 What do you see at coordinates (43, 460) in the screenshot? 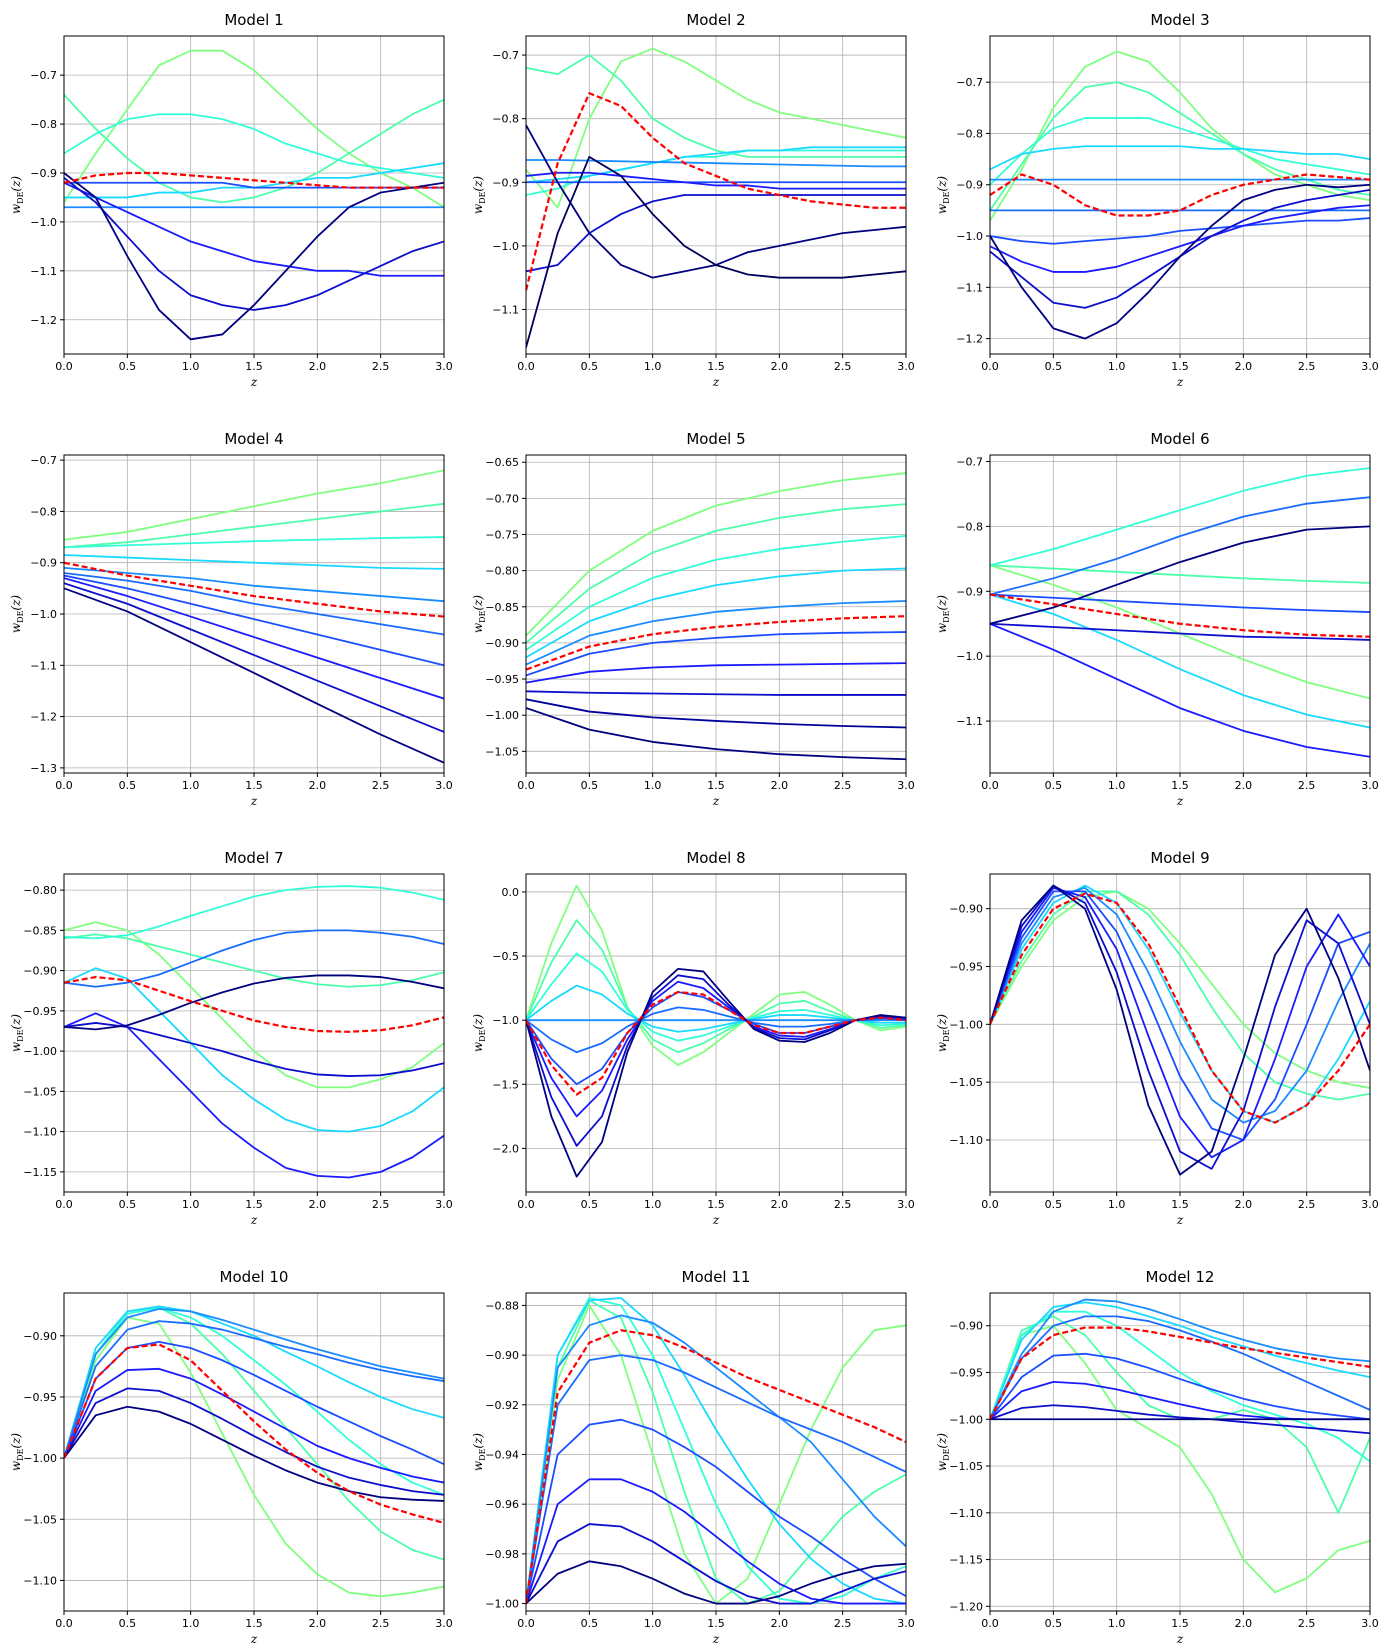
I see `y-tick-label: −0.7` at bounding box center [43, 460].